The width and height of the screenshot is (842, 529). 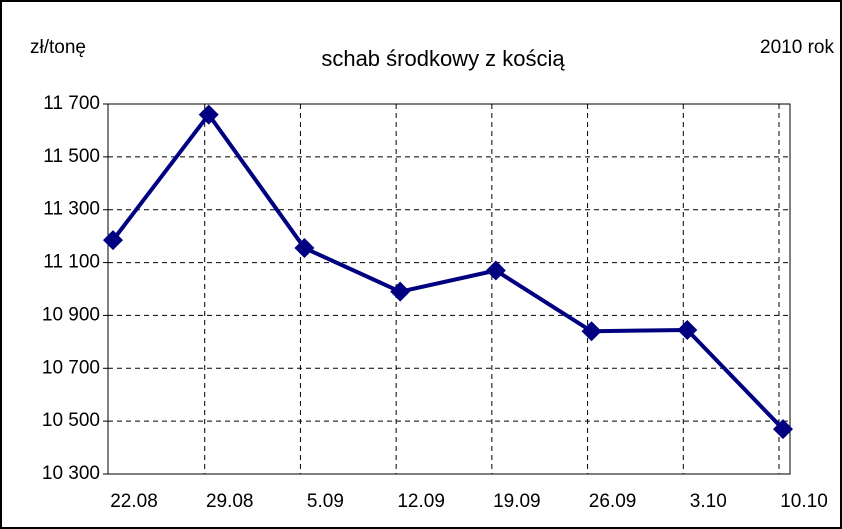 What do you see at coordinates (517, 501) in the screenshot?
I see `x-tick-label: 19.09` at bounding box center [517, 501].